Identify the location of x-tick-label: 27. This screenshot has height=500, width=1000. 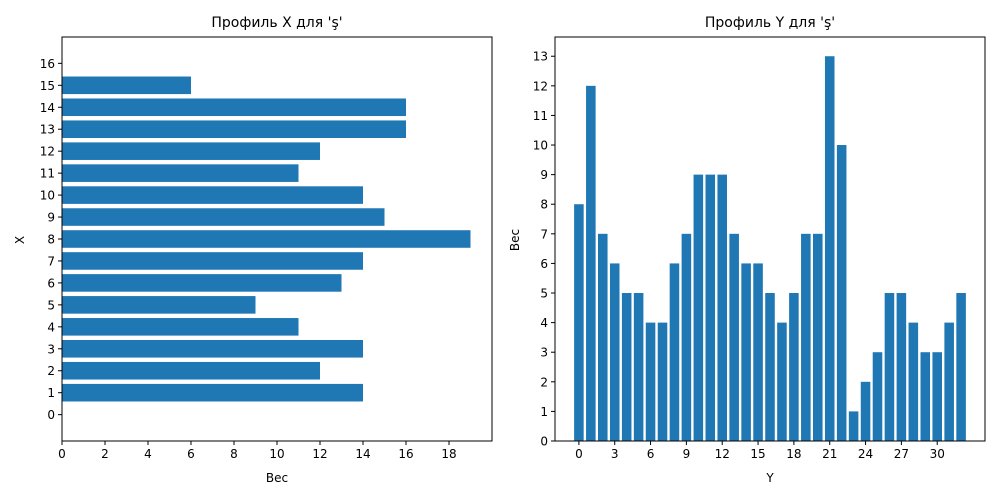
(901, 454).